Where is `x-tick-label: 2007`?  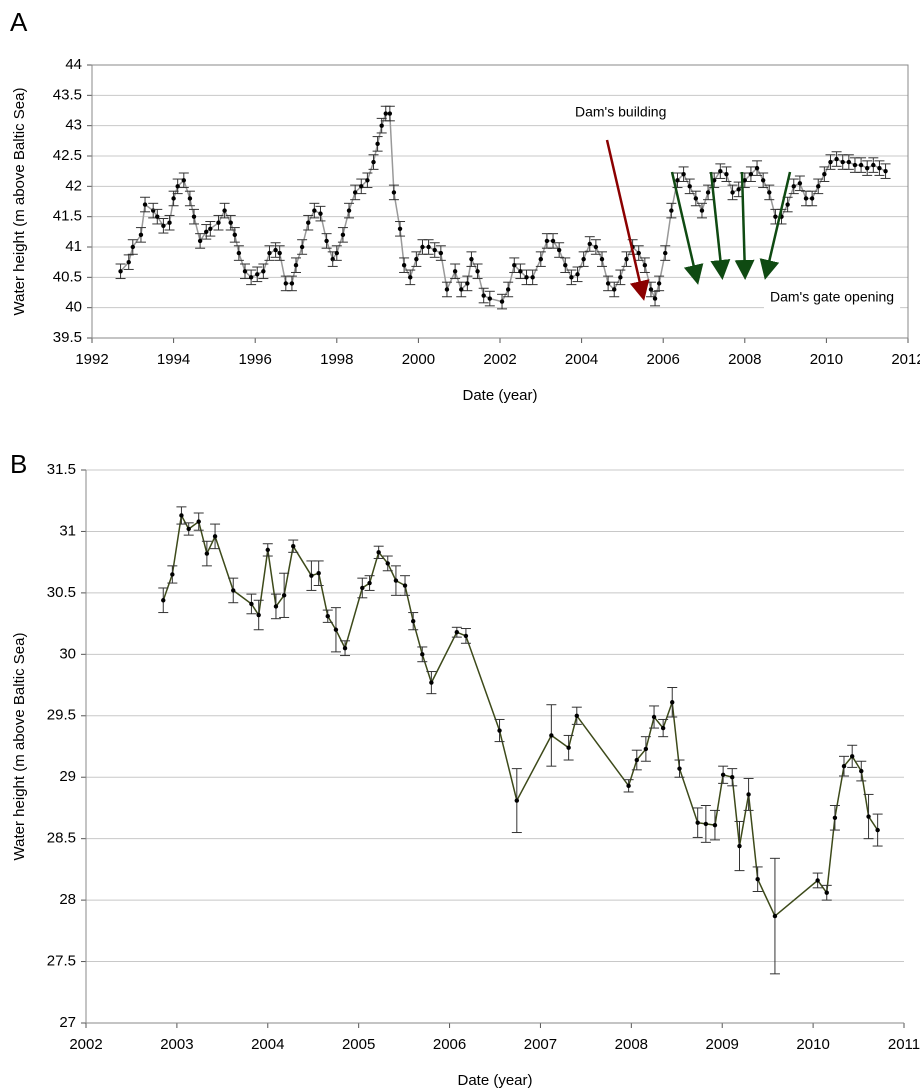
x-tick-label: 2007 is located at coordinates (540, 1044).